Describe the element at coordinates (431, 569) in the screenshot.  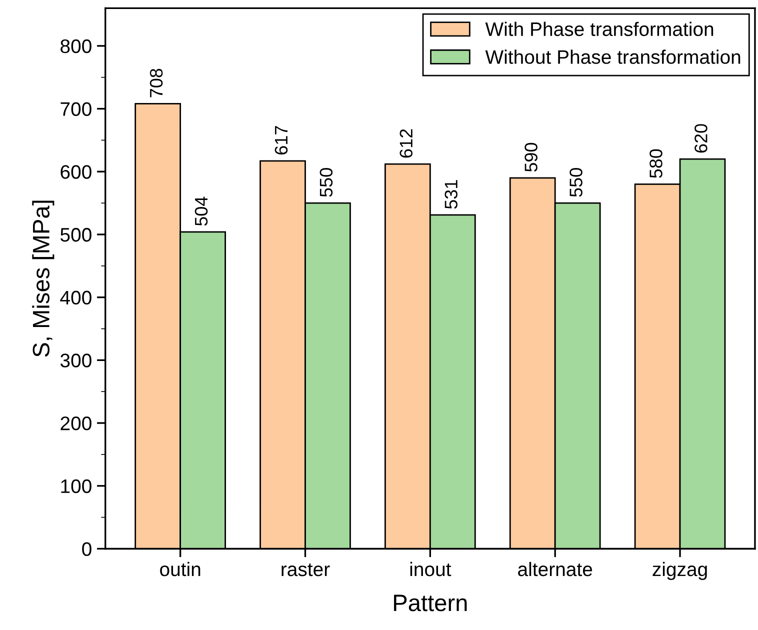
I see `x-tick-label: inout` at that location.